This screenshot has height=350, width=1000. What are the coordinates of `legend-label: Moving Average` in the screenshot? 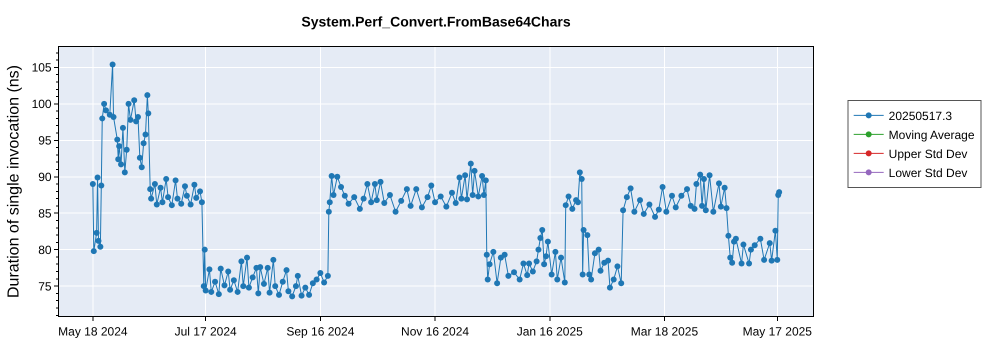 It's located at (931, 135).